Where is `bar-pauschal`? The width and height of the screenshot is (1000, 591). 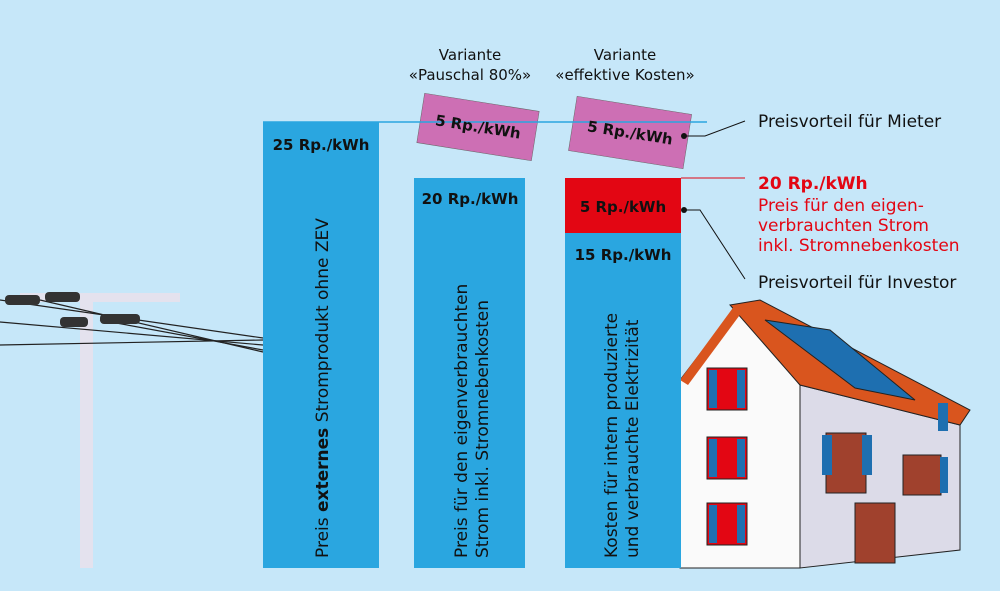 bar-pauschal is located at coordinates (469, 373).